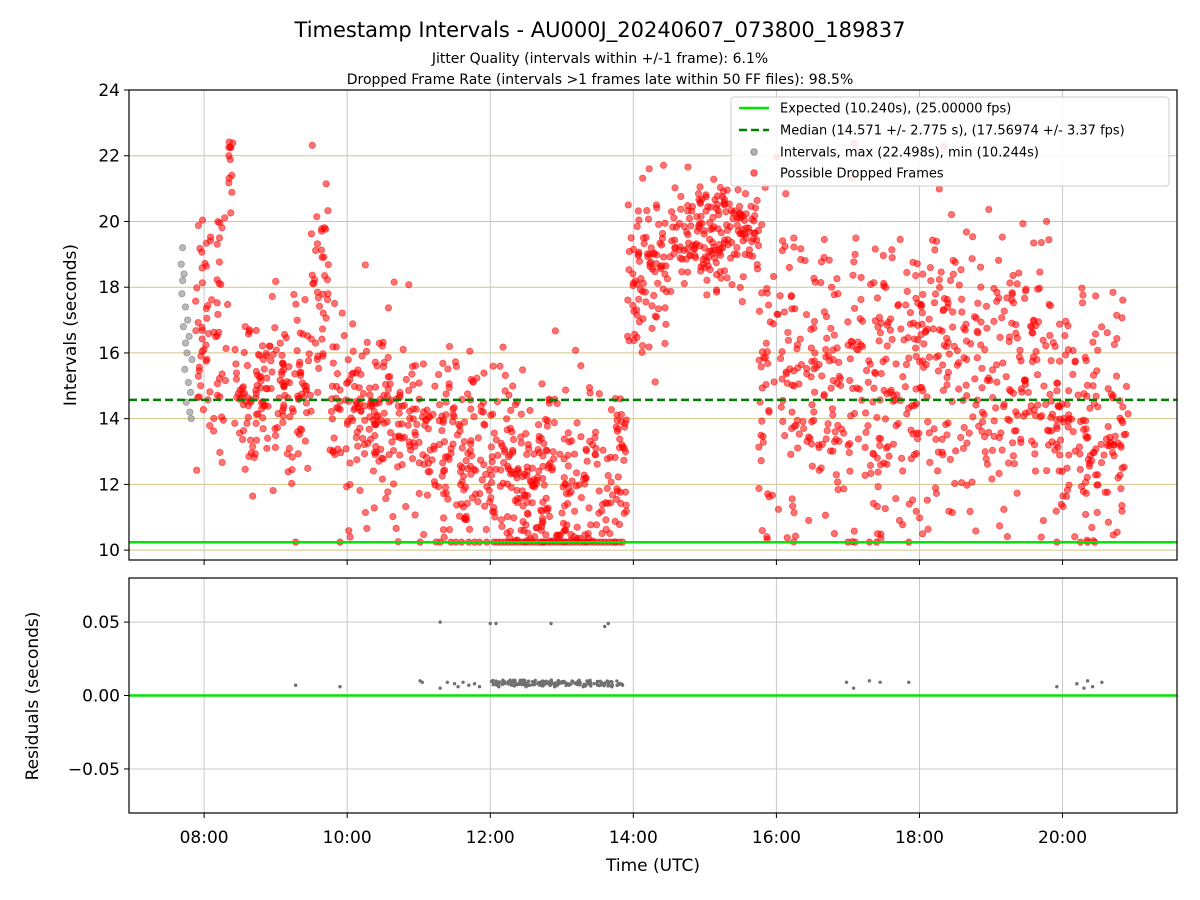  I want to click on intervals-y-tick-label: 18, so click(109, 288).